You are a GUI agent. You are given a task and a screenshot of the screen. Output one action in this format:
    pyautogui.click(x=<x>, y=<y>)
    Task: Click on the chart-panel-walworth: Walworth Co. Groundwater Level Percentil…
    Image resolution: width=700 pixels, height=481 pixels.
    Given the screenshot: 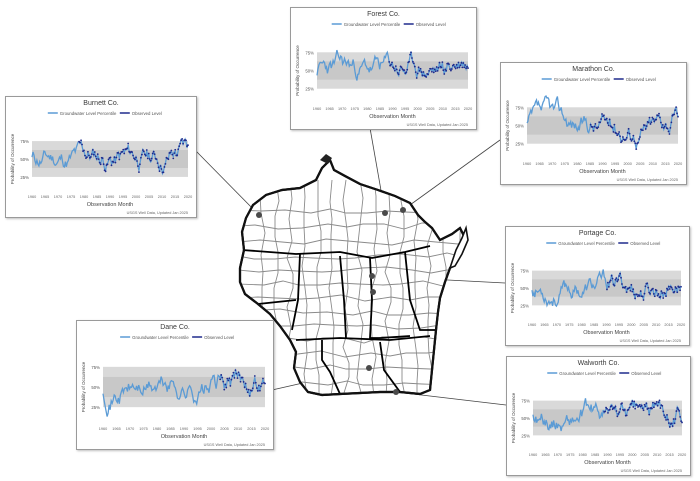 What is the action you would take?
    pyautogui.click(x=598, y=416)
    